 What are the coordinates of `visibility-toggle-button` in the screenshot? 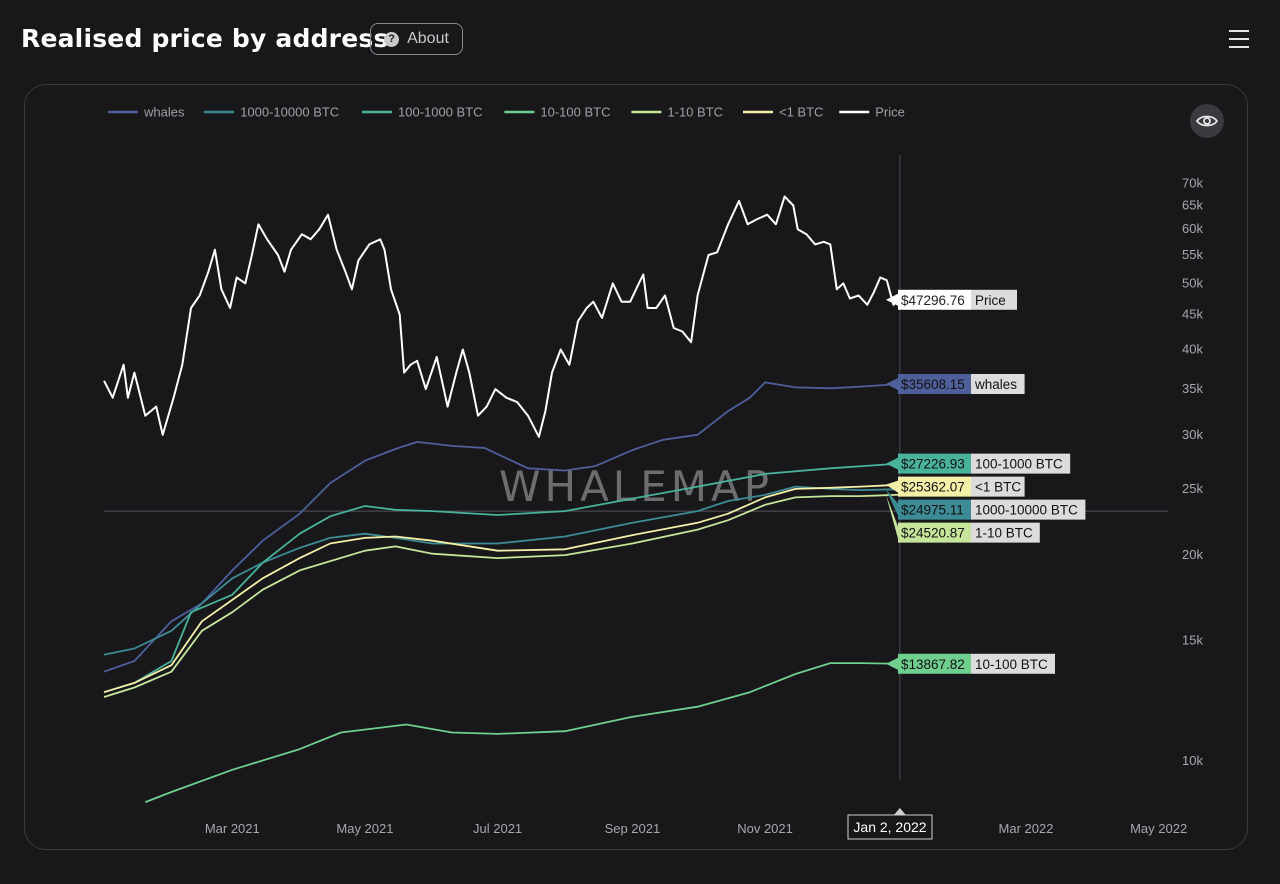 It's located at (1207, 121).